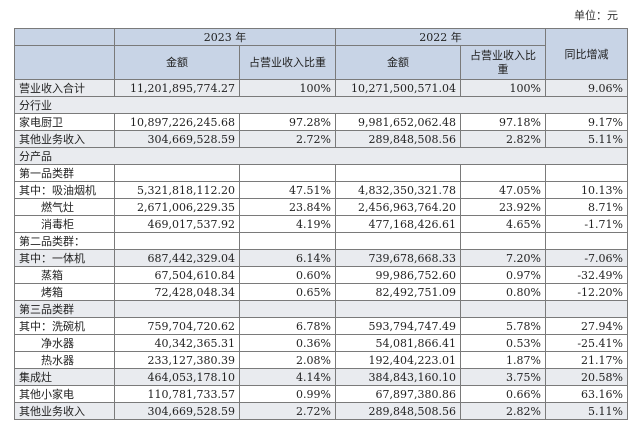 Image resolution: width=640 pixels, height=425 pixels. I want to click on amount-2022-cell: 99,986,752.60, so click(398, 275).